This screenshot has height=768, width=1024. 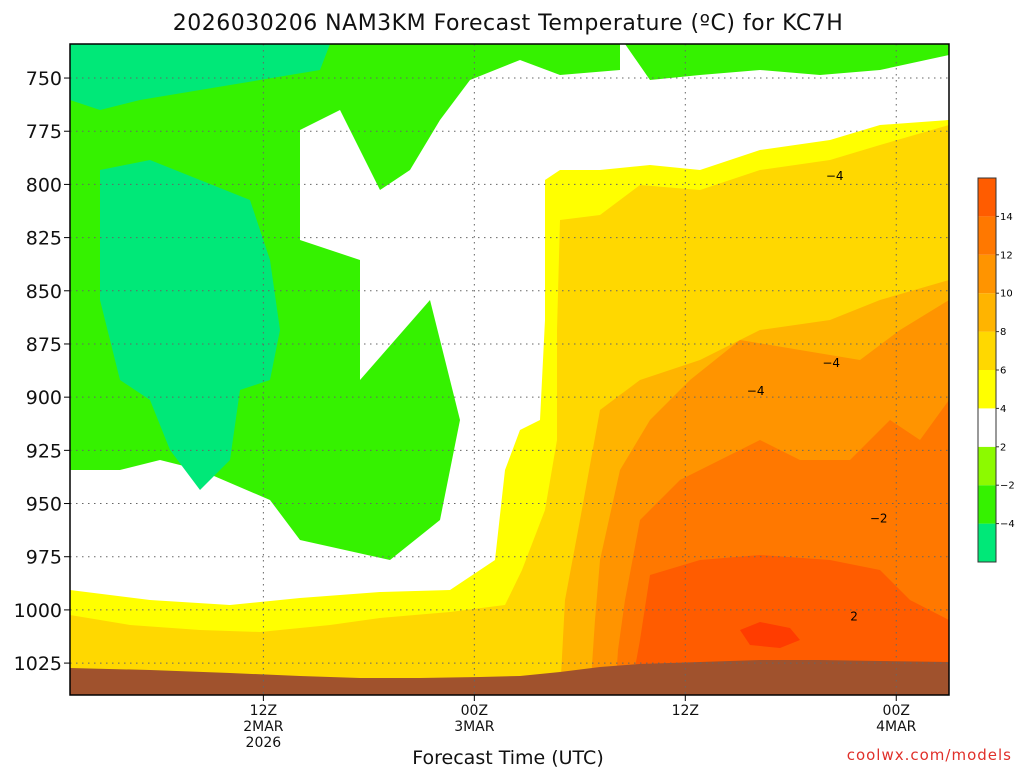 I want to click on colorbar-tick-label: 6, so click(x=1003, y=371).